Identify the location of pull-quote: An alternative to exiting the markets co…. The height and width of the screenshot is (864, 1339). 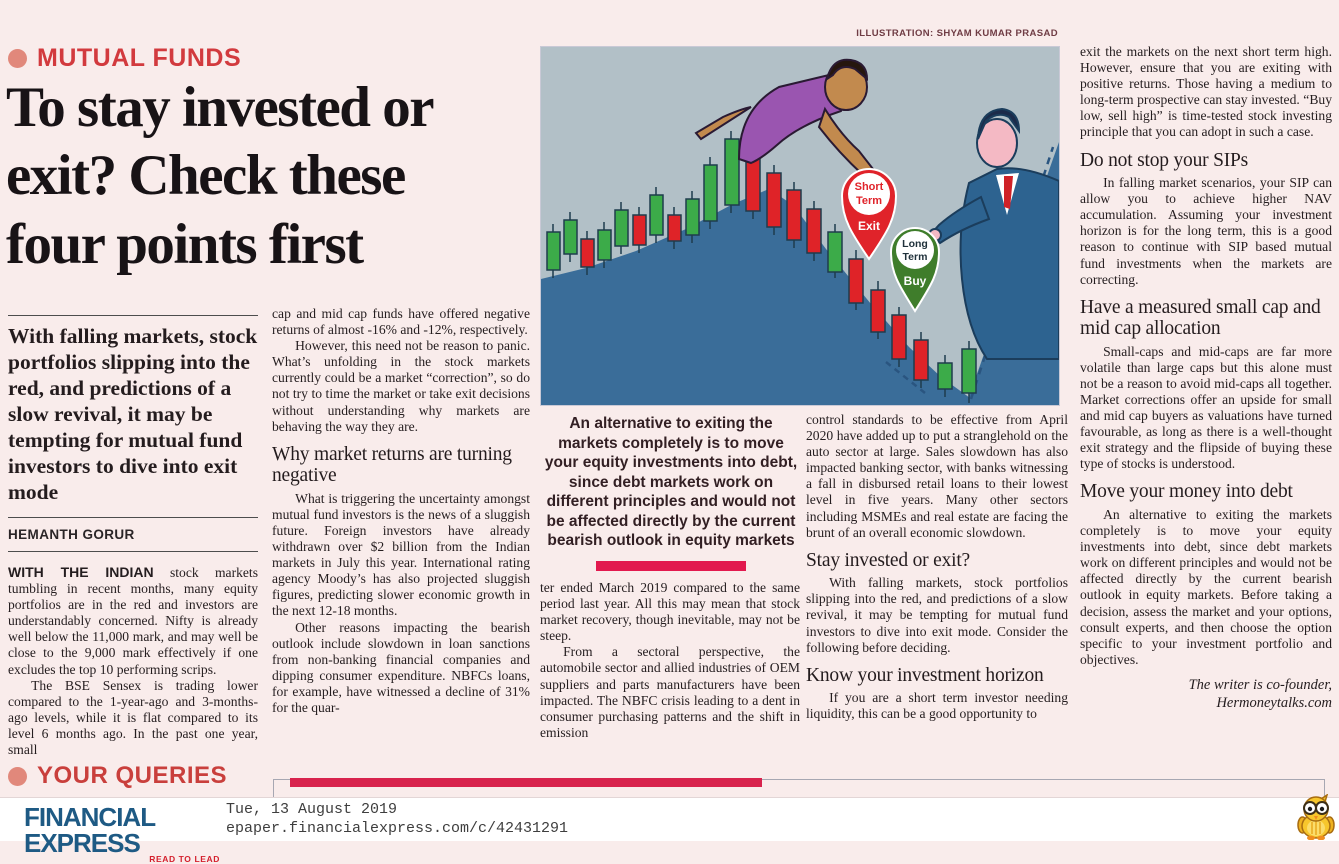
(671, 492).